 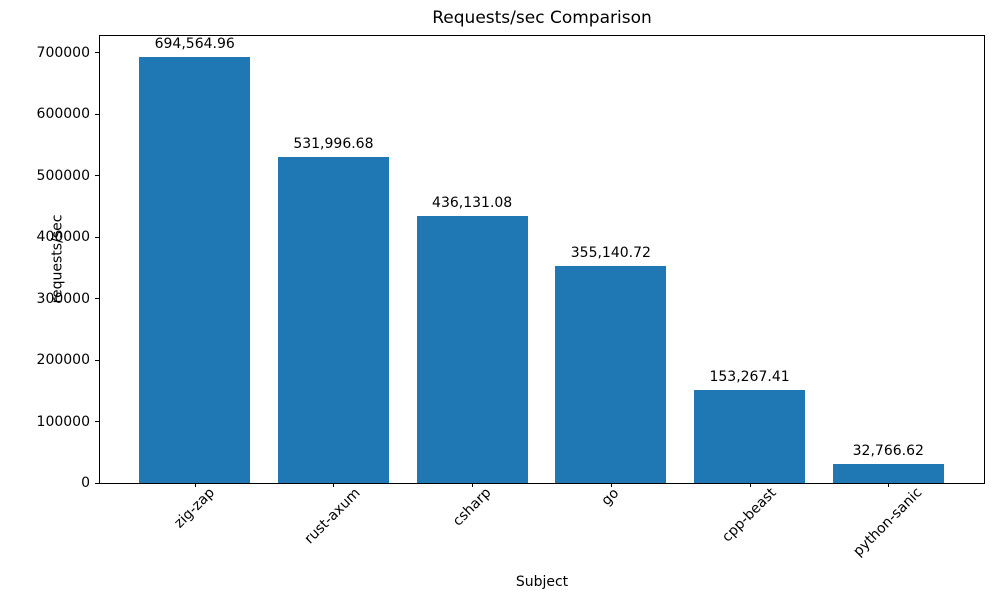 I want to click on bar-go, so click(x=611, y=374).